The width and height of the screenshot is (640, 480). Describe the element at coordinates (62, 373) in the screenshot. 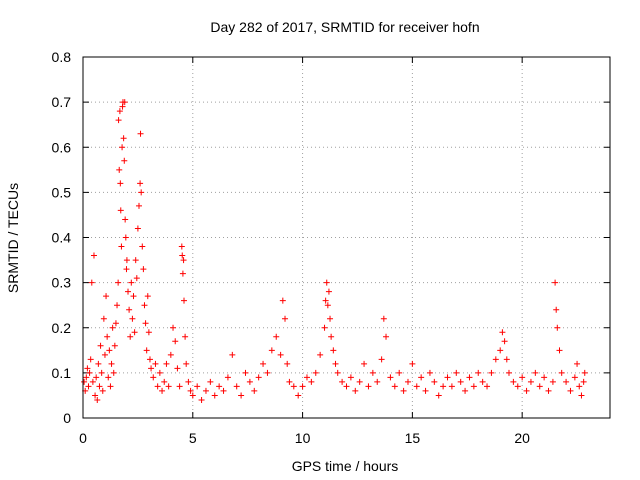

I see `y-tick-label: 0.1` at that location.